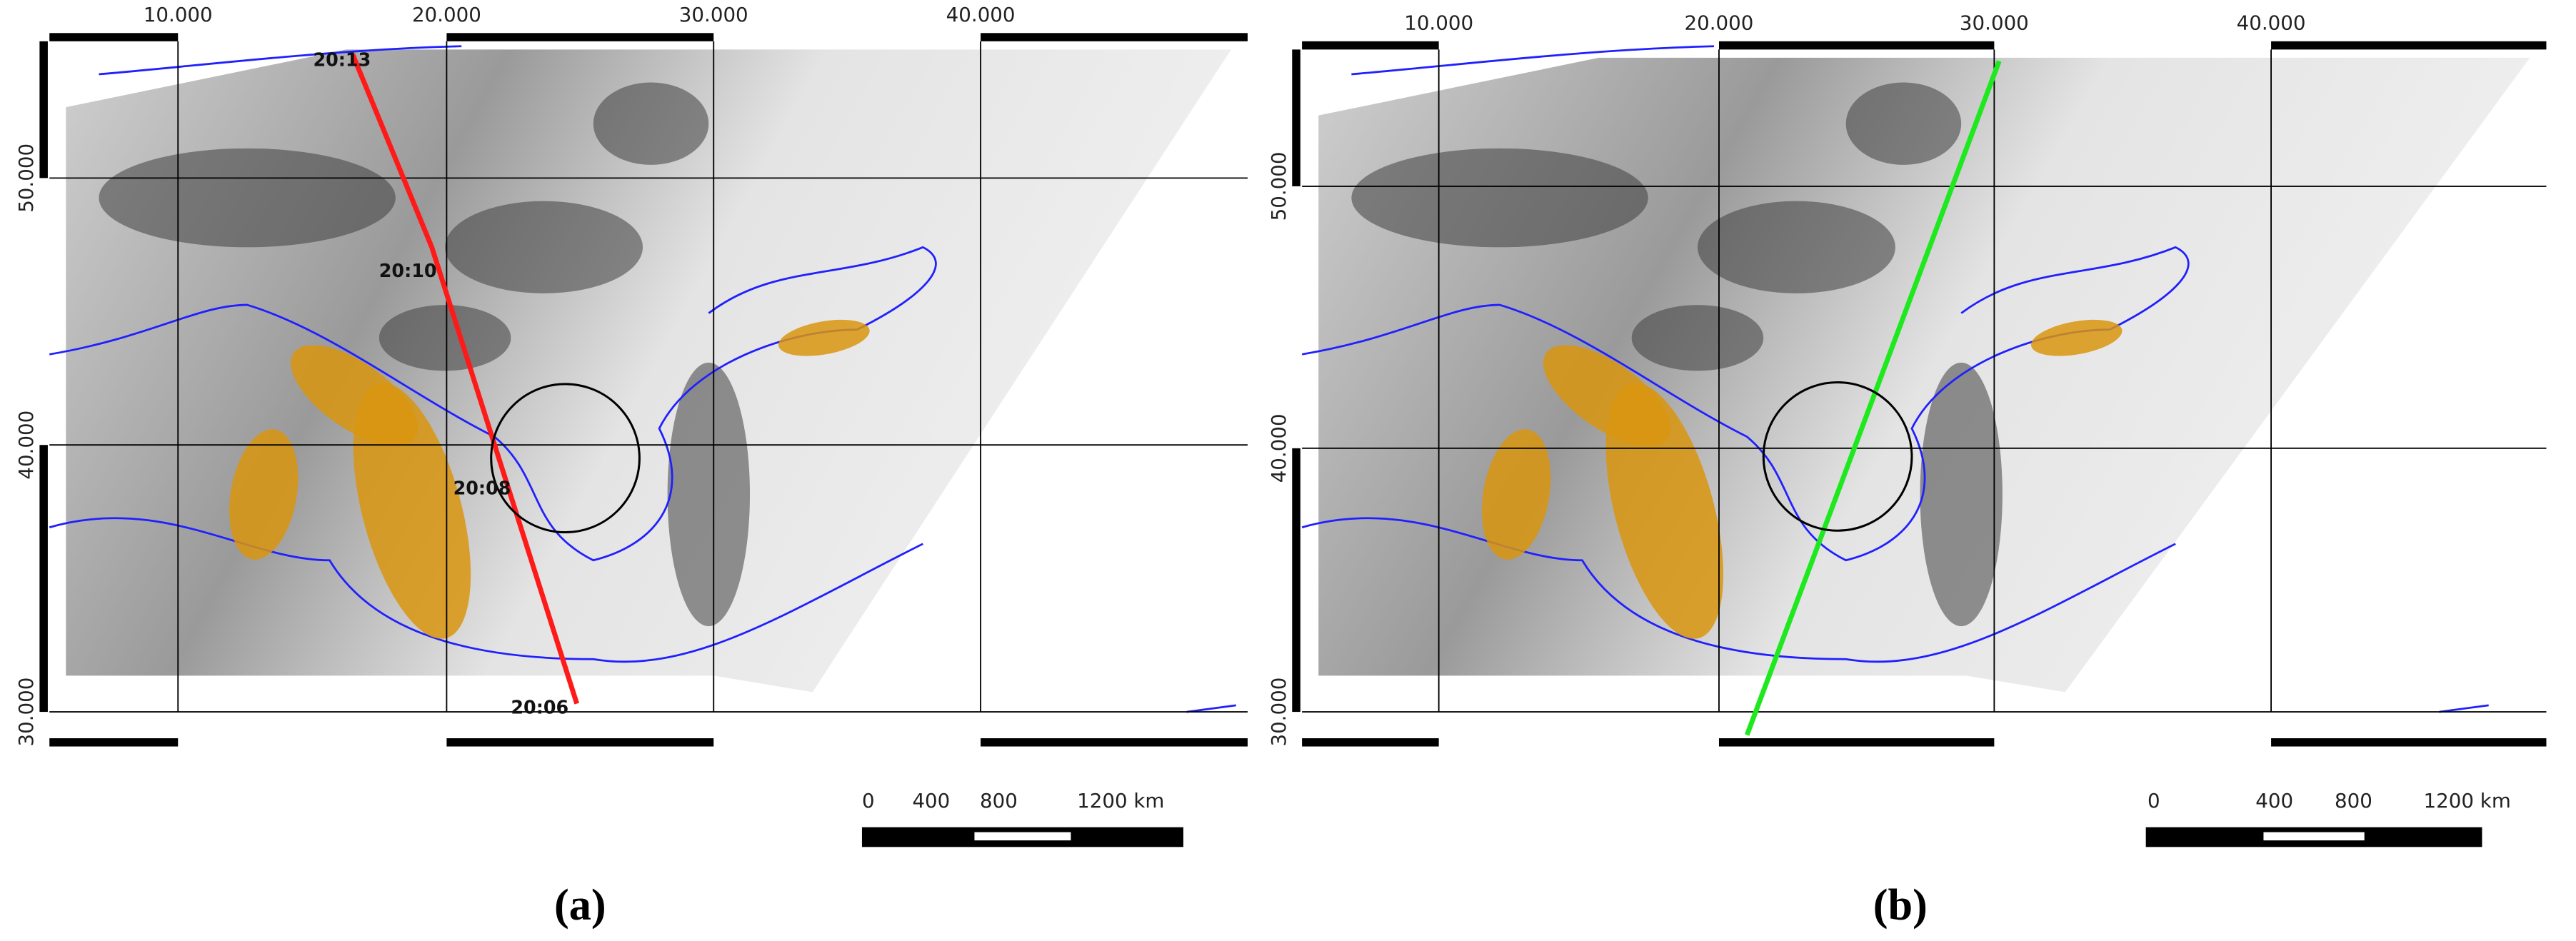 The image size is (2576, 941). Describe the element at coordinates (580, 905) in the screenshot. I see `panel-label: (a)` at that location.